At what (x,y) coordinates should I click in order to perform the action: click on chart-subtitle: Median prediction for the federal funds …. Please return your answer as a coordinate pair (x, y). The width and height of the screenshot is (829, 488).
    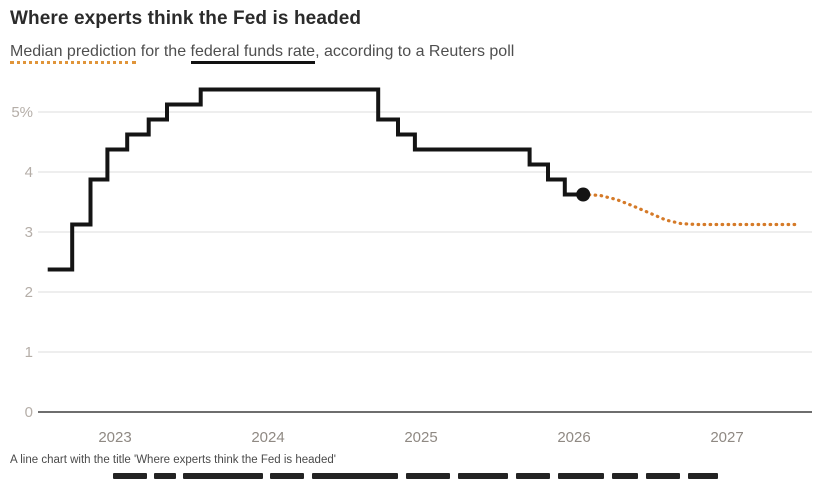
    Looking at the image, I should click on (262, 53).